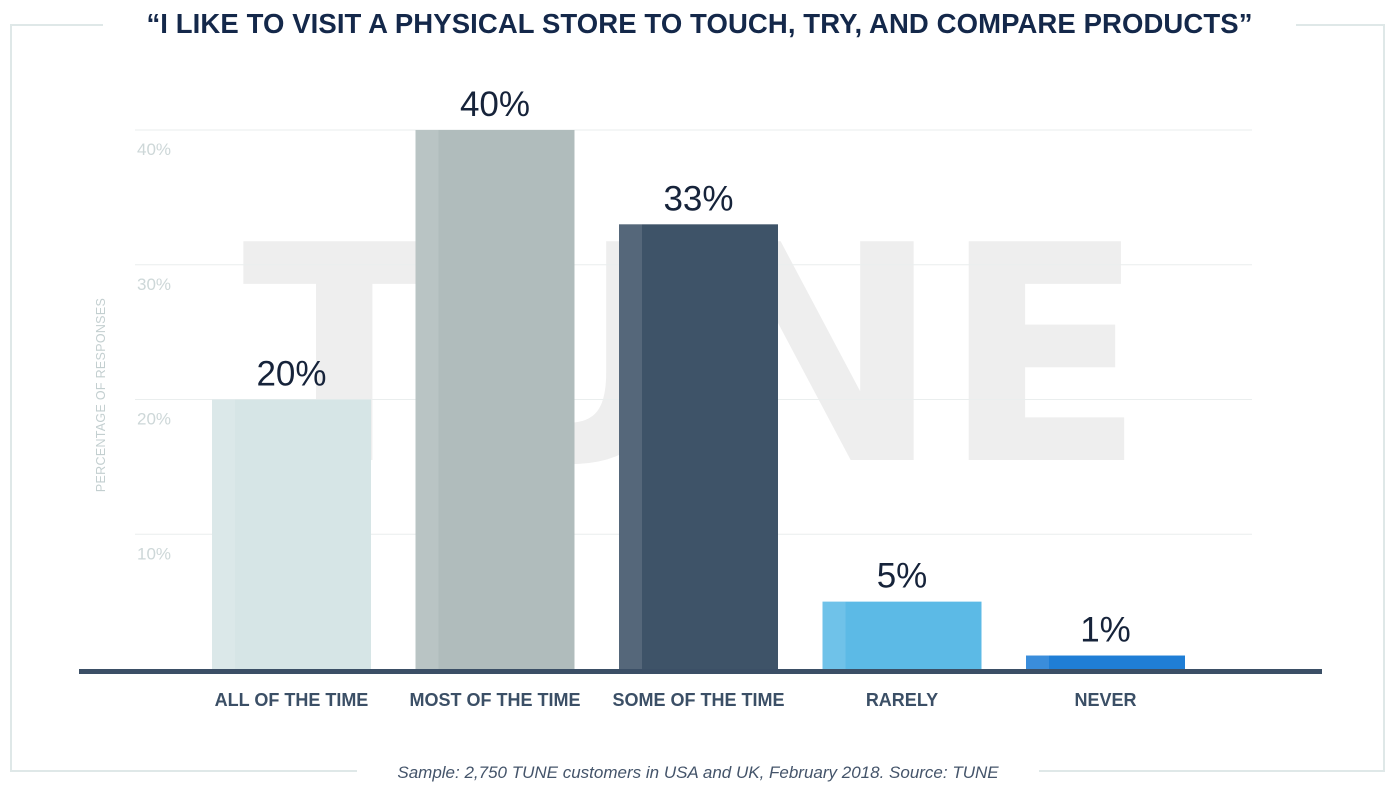  I want to click on x-axis-line, so click(700, 671).